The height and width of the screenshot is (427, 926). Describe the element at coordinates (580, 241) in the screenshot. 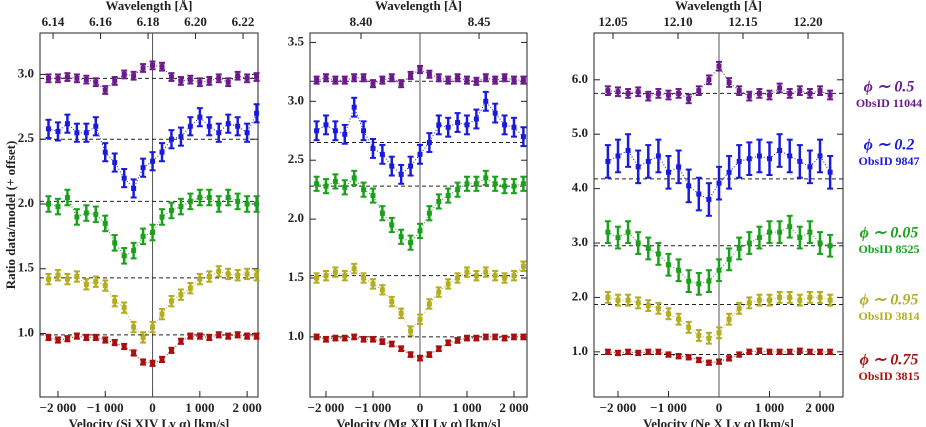

I see `y-tick-label: 3.0` at that location.